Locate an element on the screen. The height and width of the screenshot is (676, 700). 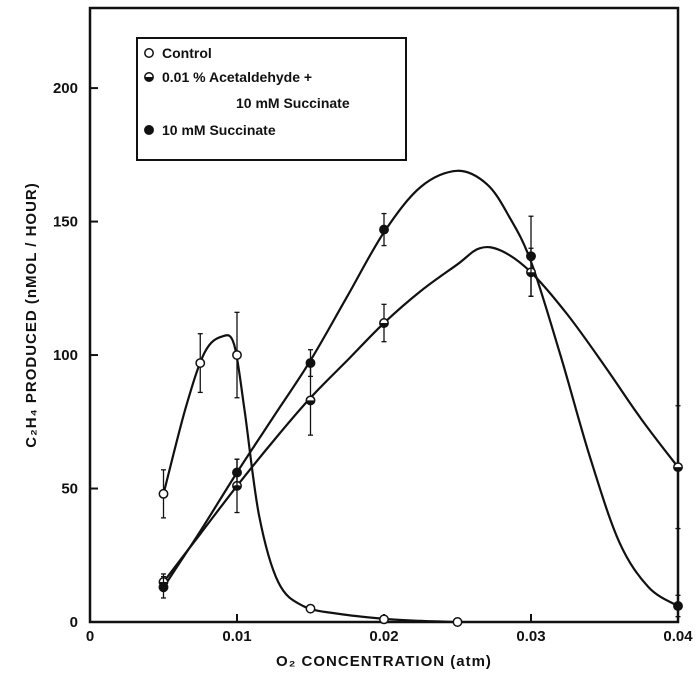
y-tick-label: 100 is located at coordinates (65, 355).